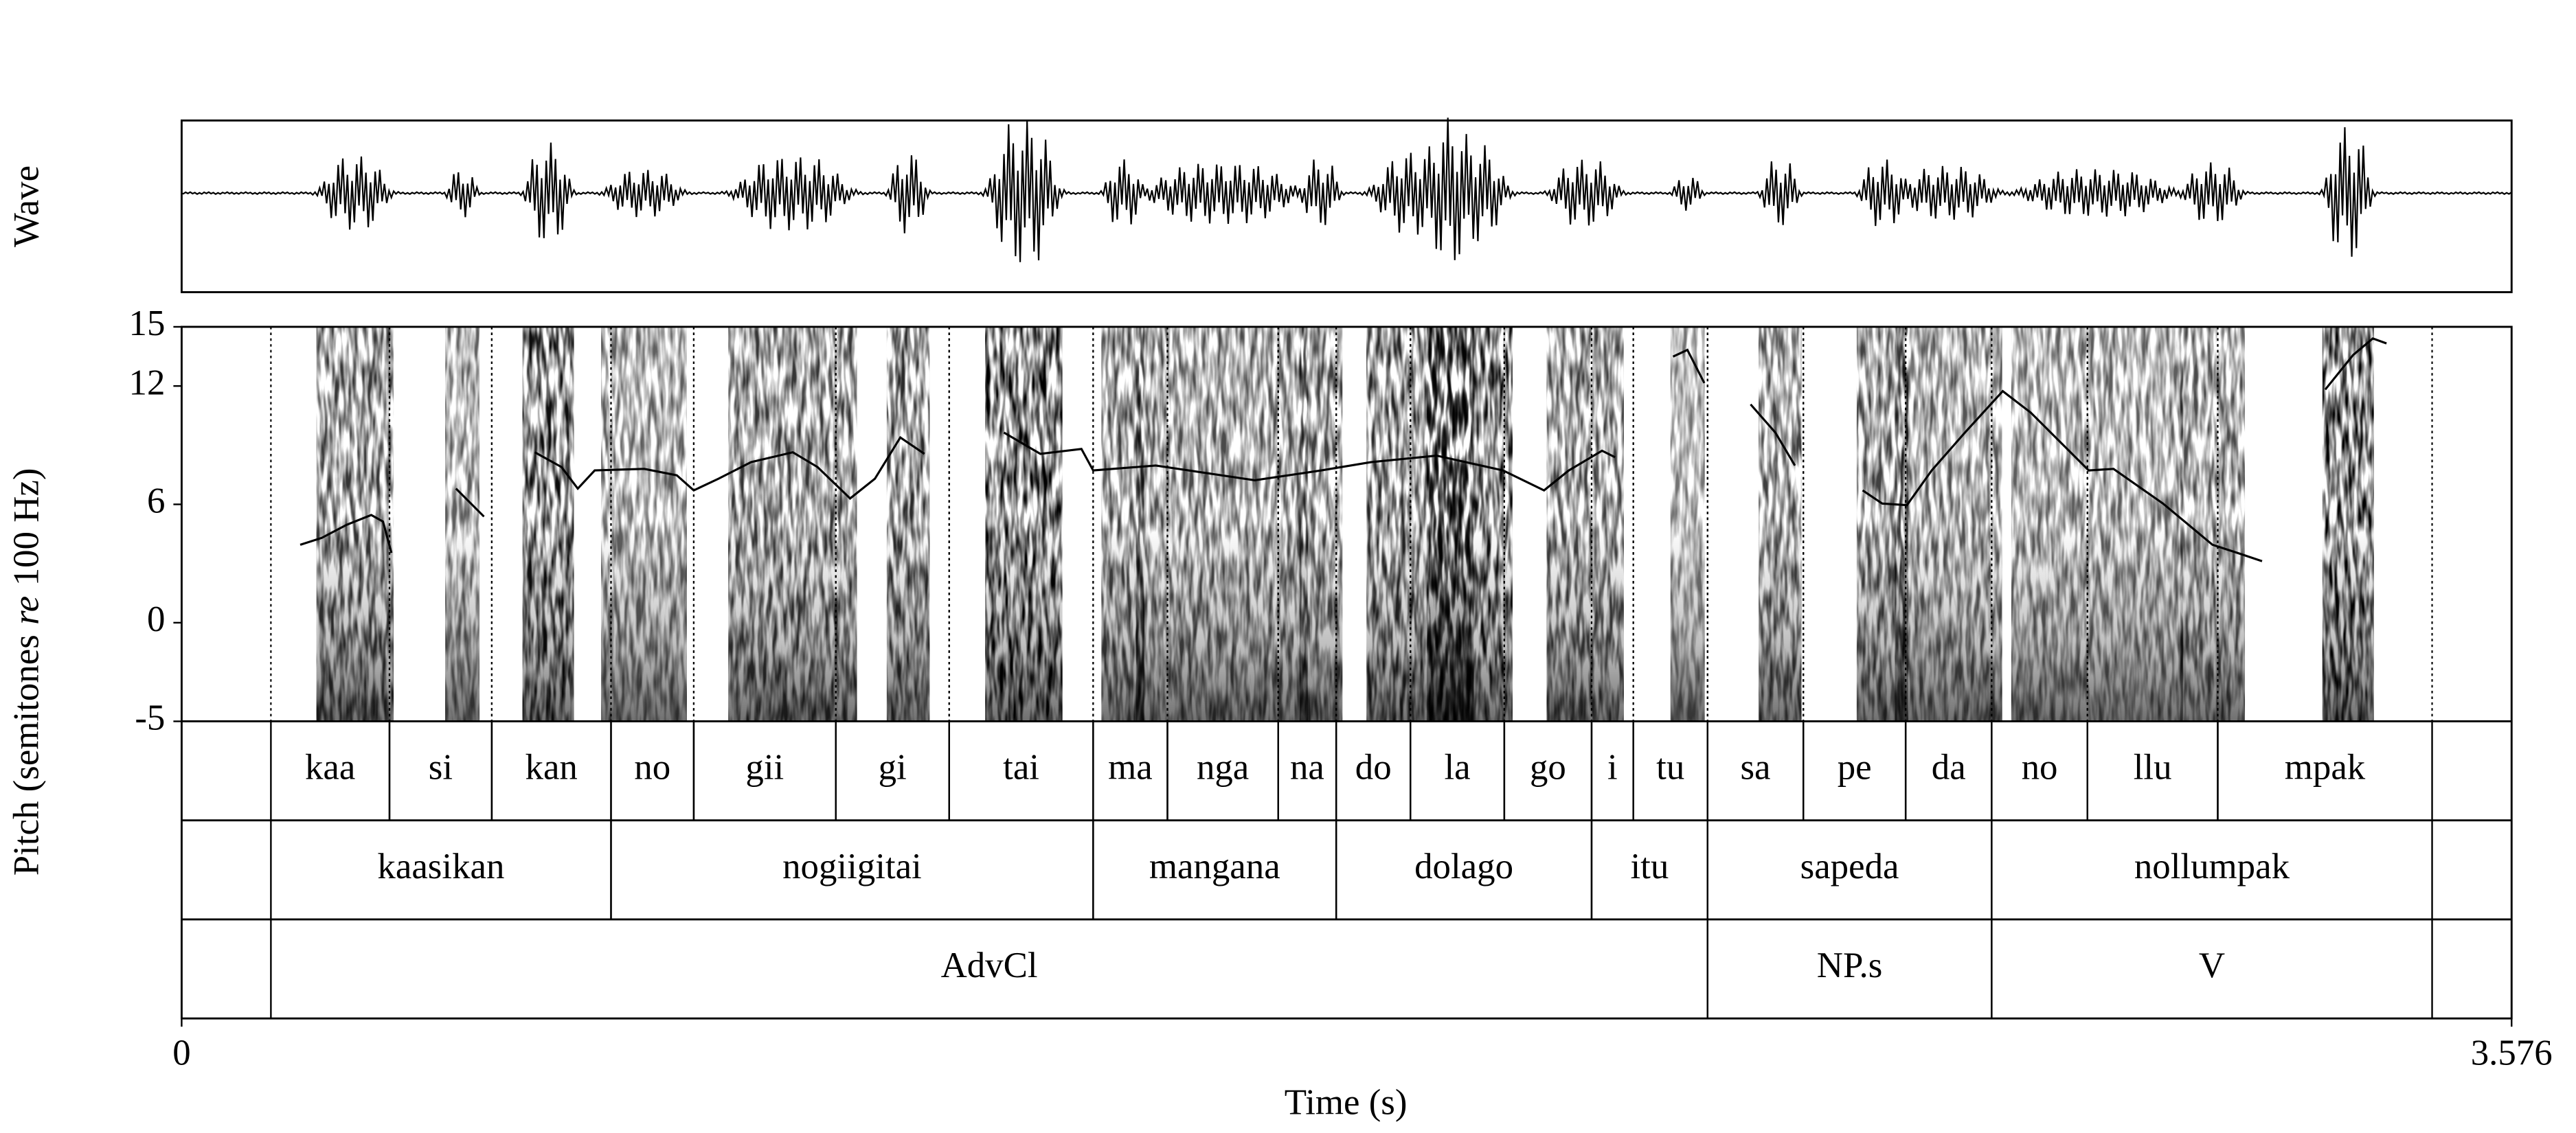 This screenshot has width=2576, height=1133. I want to click on x-axis-label: Time (s), so click(1346, 1103).